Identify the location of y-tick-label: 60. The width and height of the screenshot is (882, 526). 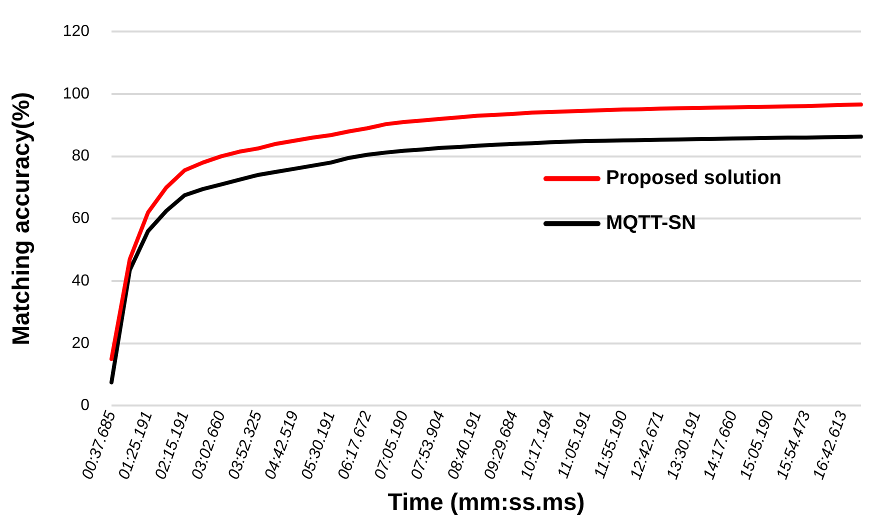
(81, 219).